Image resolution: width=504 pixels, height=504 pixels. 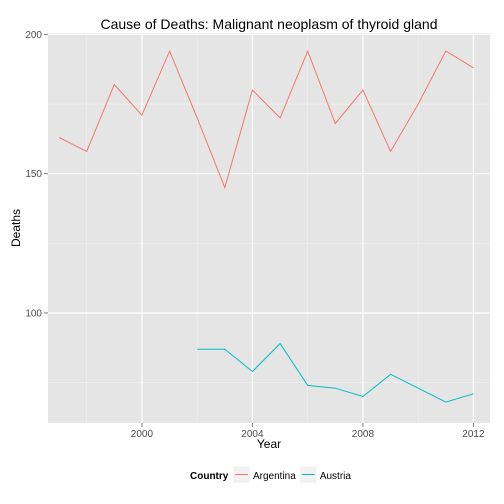 What do you see at coordinates (33, 313) in the screenshot?
I see `y-tick-label: 100` at bounding box center [33, 313].